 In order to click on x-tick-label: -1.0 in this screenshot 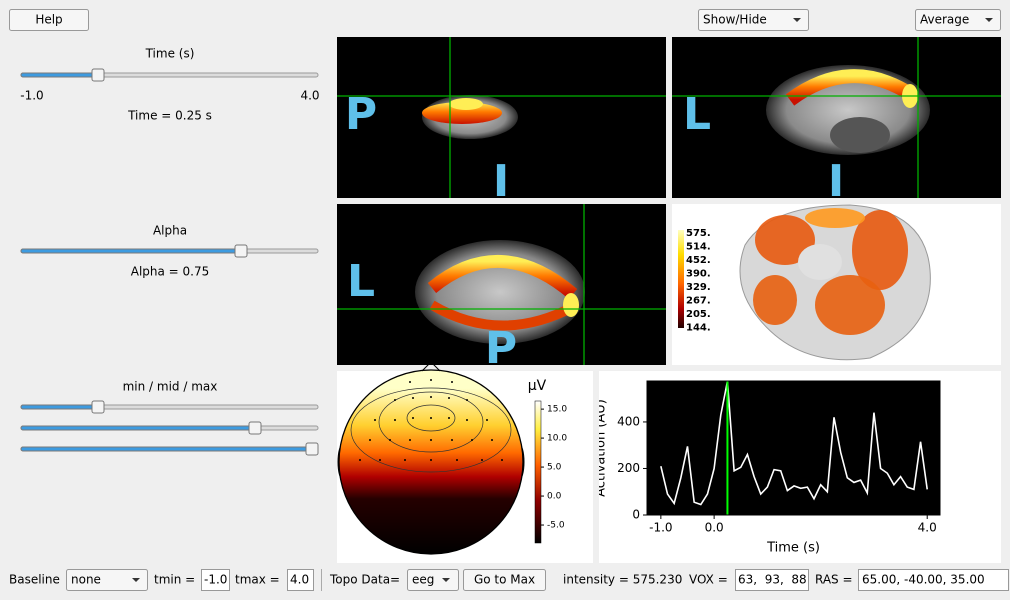, I will do `click(660, 528)`.